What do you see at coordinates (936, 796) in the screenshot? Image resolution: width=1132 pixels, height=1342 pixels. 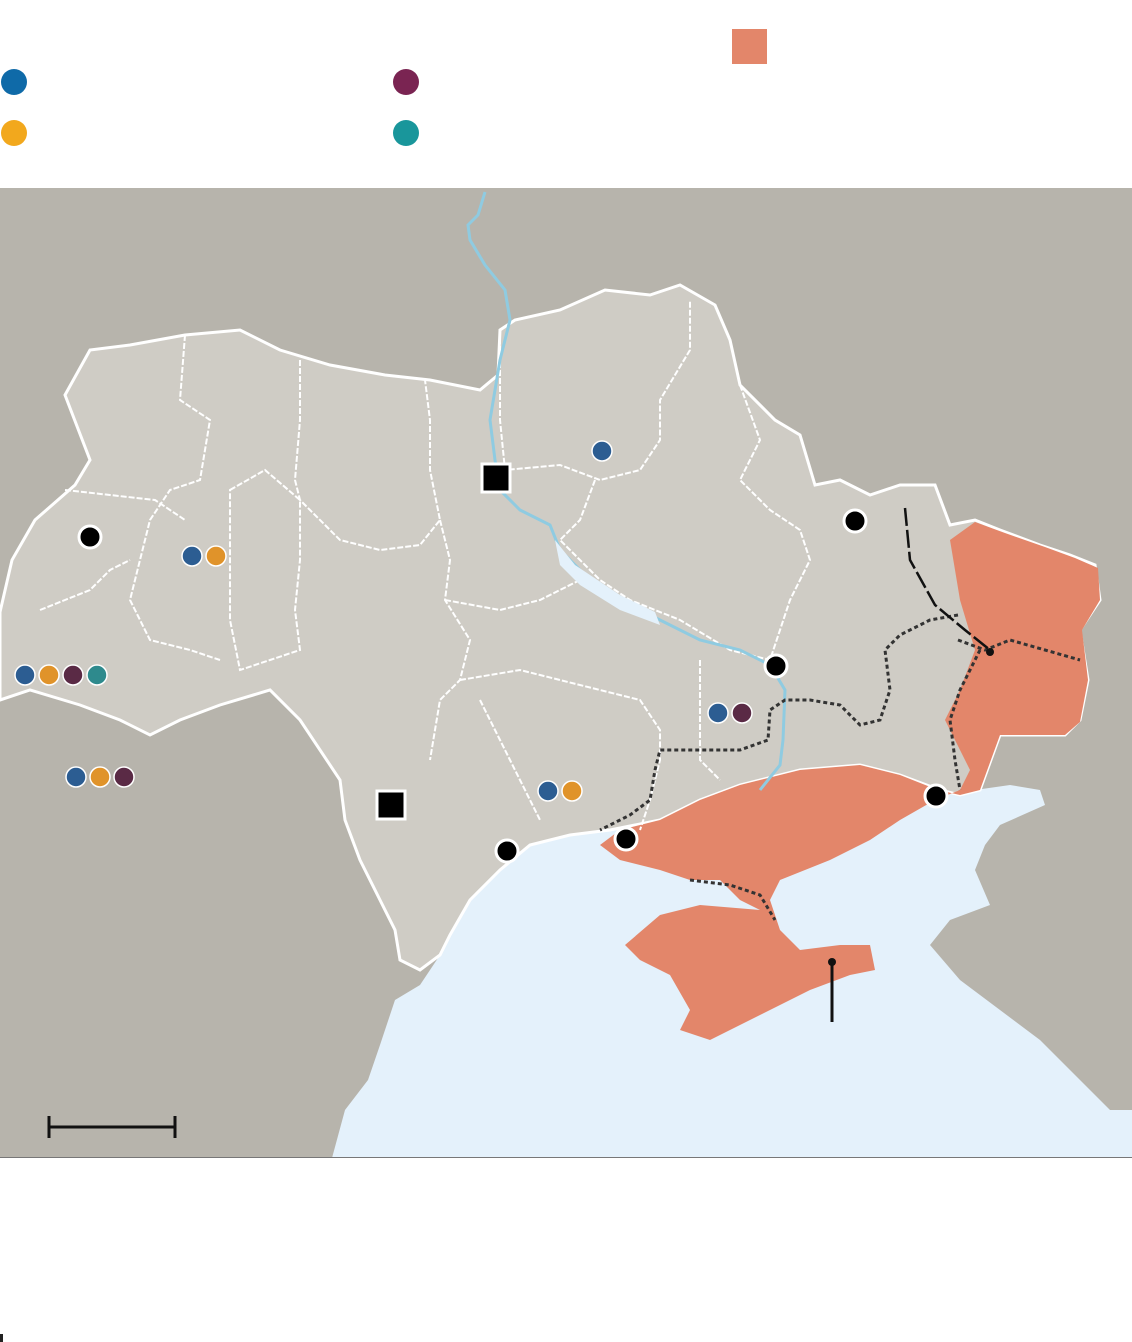 I see `city-marker-mariupol` at bounding box center [936, 796].